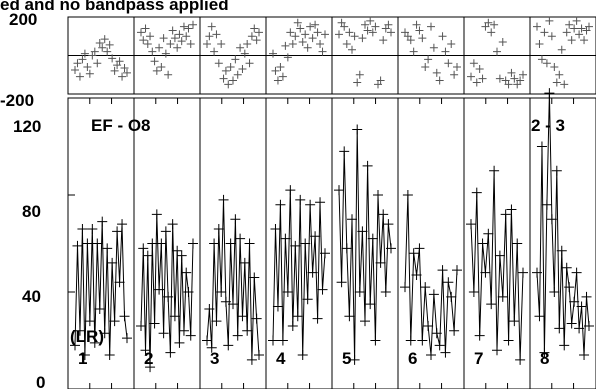 This screenshot has width=596, height=389. I want to click on baseline-label: EF - O8, so click(121, 125).